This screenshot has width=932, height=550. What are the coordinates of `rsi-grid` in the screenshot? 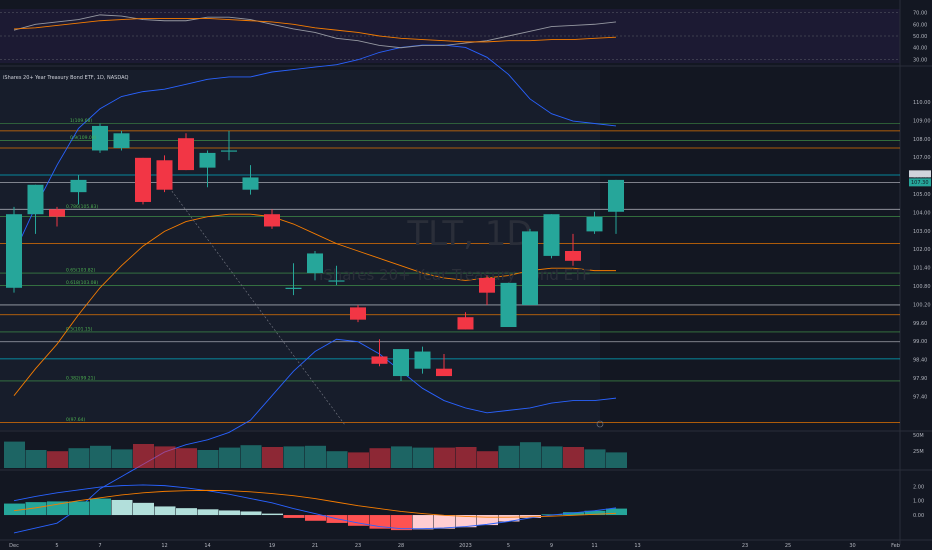 It's located at (450, 36).